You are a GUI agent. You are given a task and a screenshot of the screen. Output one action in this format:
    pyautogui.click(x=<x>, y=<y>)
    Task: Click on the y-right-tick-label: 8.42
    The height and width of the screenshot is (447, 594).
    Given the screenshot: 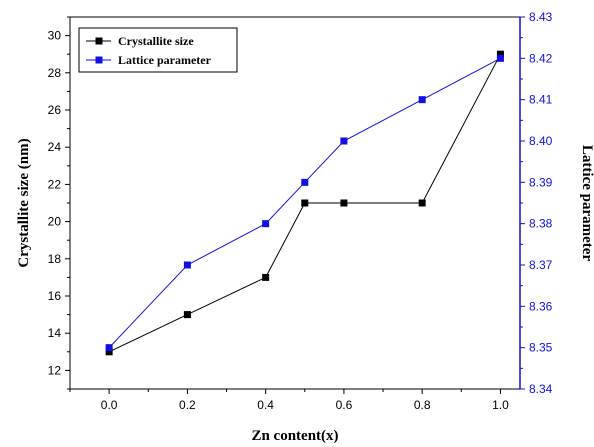 What is the action you would take?
    pyautogui.click(x=541, y=58)
    